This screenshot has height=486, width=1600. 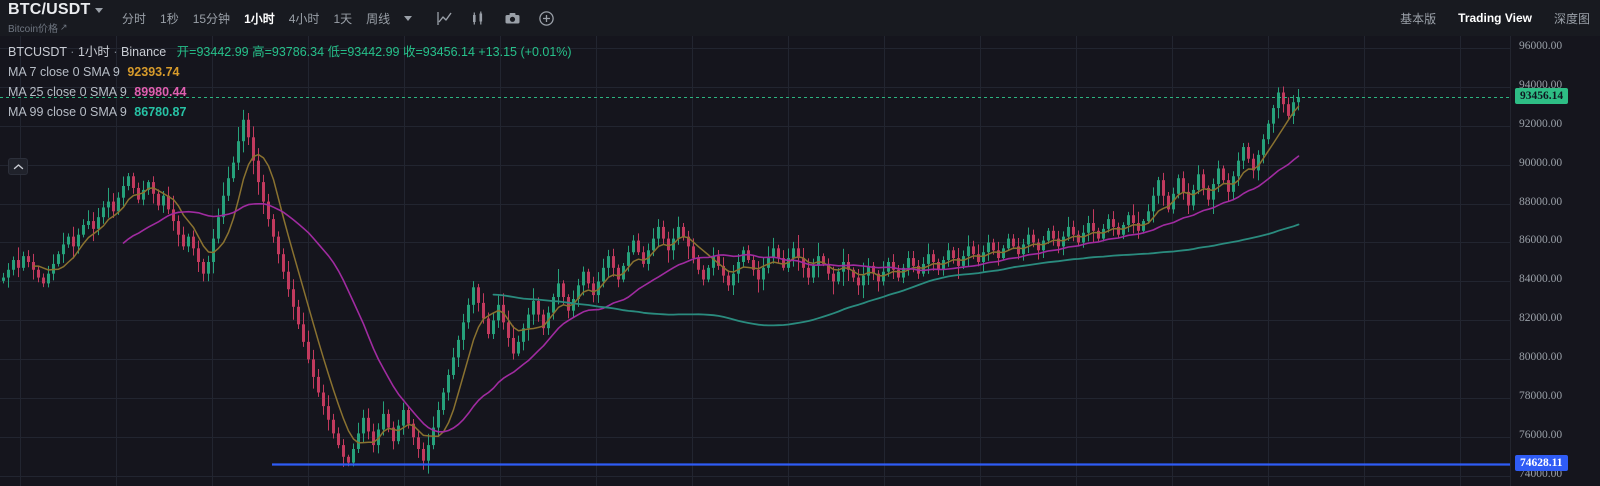 I want to click on view-mode-tabs: 基本版 Trading View 深度图, so click(x=1495, y=18).